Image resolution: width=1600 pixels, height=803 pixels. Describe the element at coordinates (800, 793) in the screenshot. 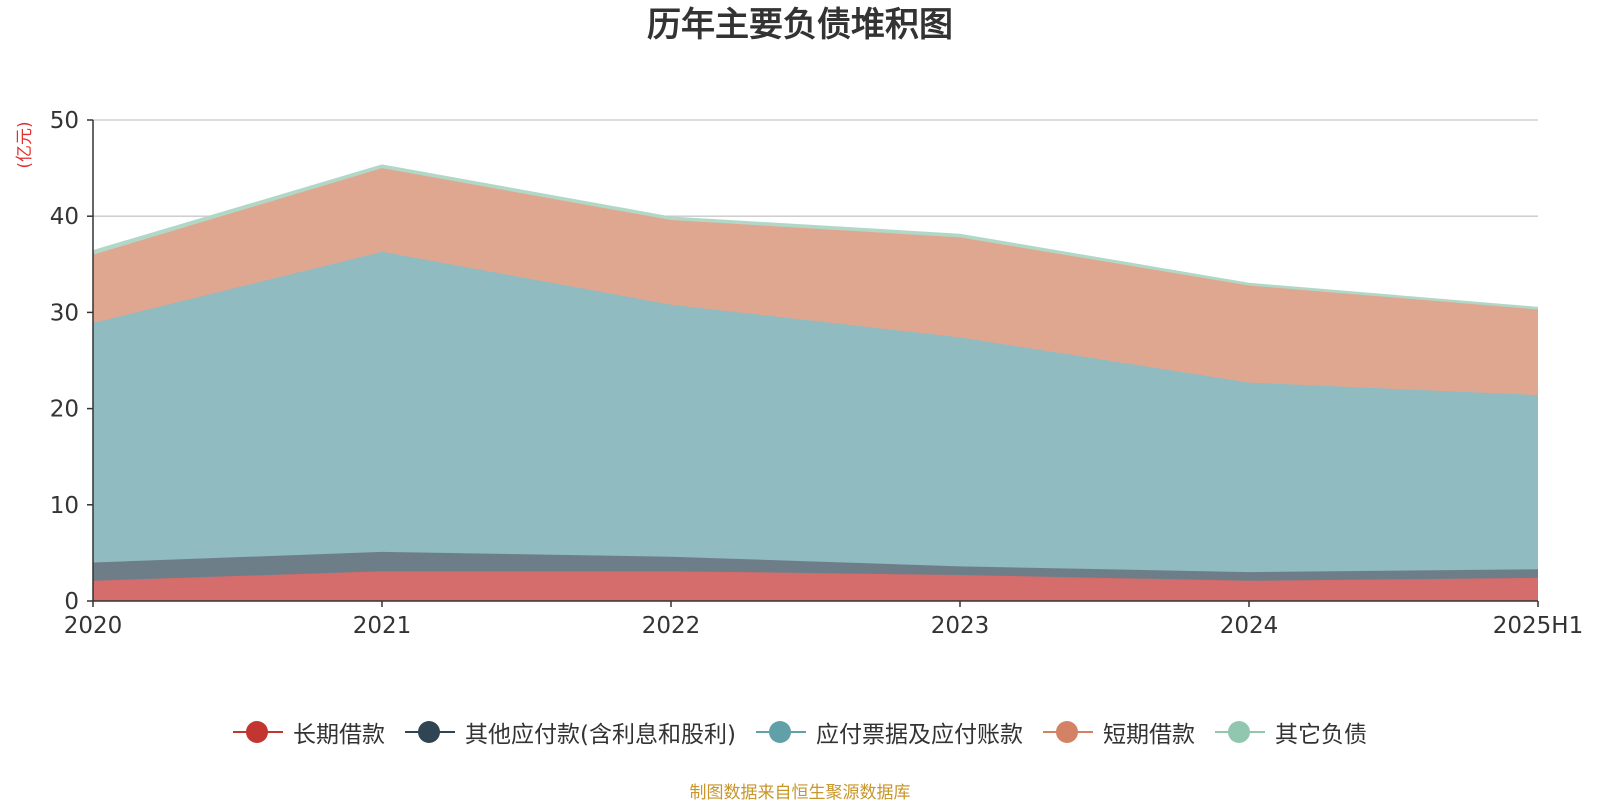

I see `data-source-note: 制图数据来自恒生聚源数据库` at that location.